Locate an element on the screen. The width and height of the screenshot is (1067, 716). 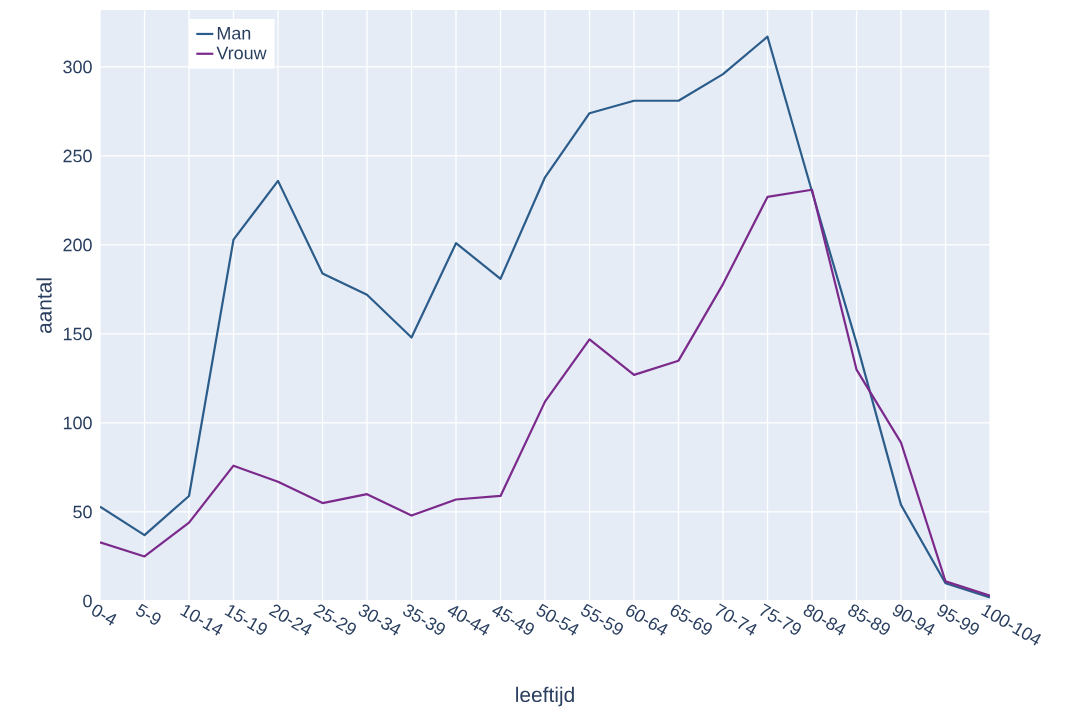
x-tick-label: 15-19 is located at coordinates (245, 620).